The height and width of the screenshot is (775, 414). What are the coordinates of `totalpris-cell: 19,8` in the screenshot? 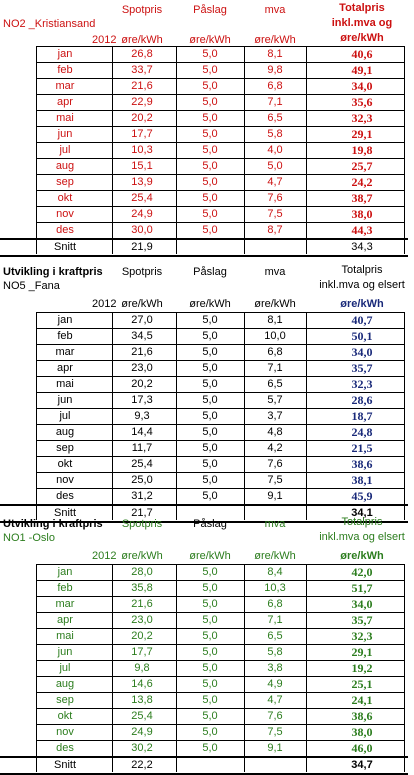 It's located at (362, 150).